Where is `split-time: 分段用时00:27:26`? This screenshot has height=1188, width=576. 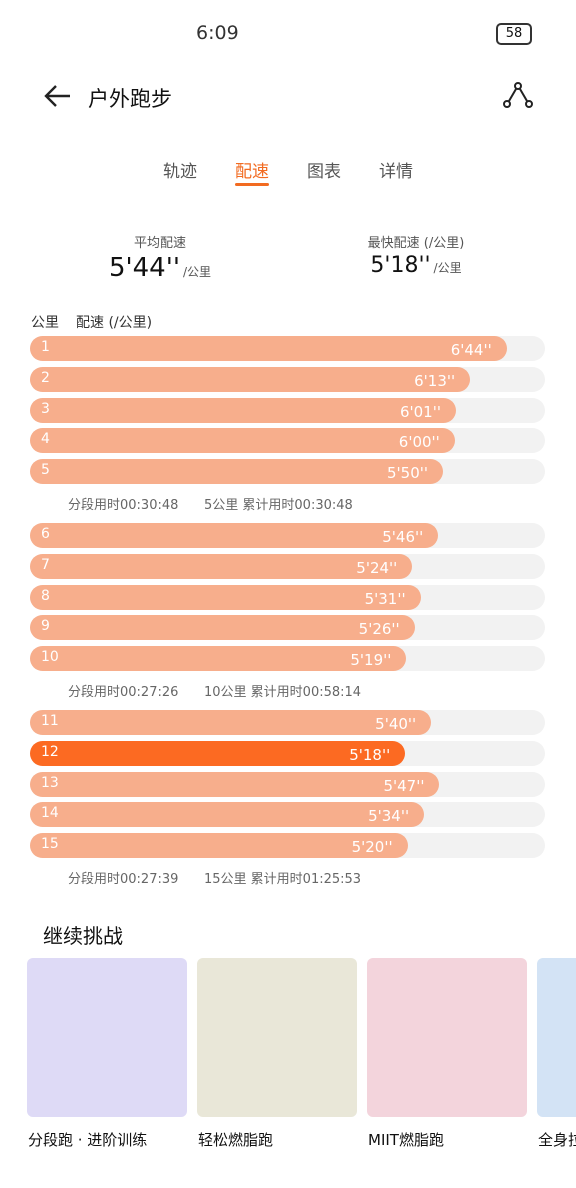
split-time: 分段用时00:27:26 is located at coordinates (123, 692).